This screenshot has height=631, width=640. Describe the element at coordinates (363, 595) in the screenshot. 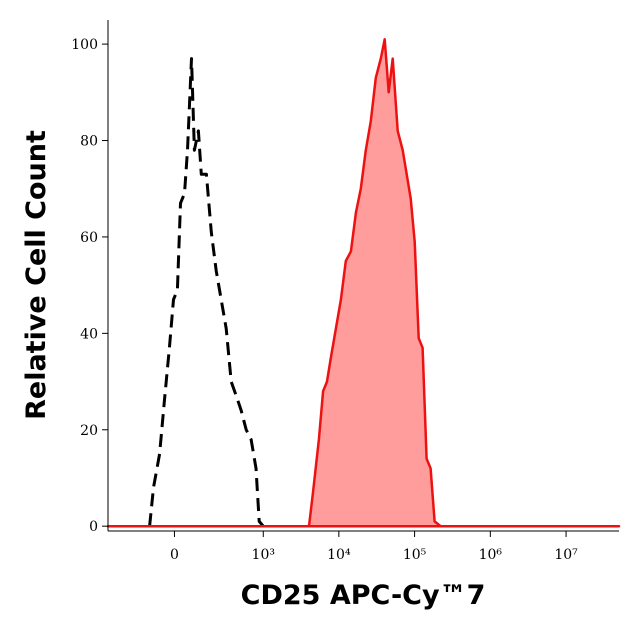

I see `x-axis-title: CD25 APC-Cy™7` at that location.